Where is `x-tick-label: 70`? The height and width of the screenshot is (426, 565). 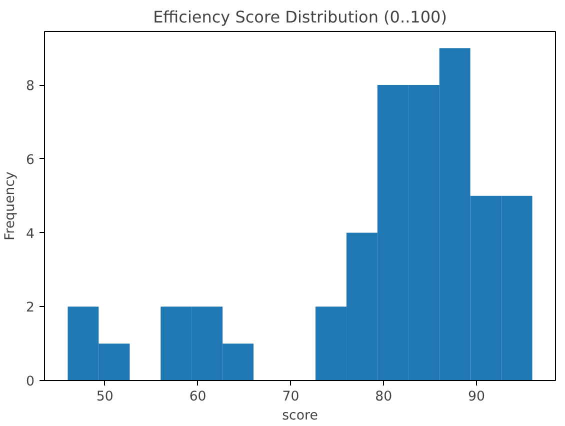 x-tick-label: 70 is located at coordinates (291, 397).